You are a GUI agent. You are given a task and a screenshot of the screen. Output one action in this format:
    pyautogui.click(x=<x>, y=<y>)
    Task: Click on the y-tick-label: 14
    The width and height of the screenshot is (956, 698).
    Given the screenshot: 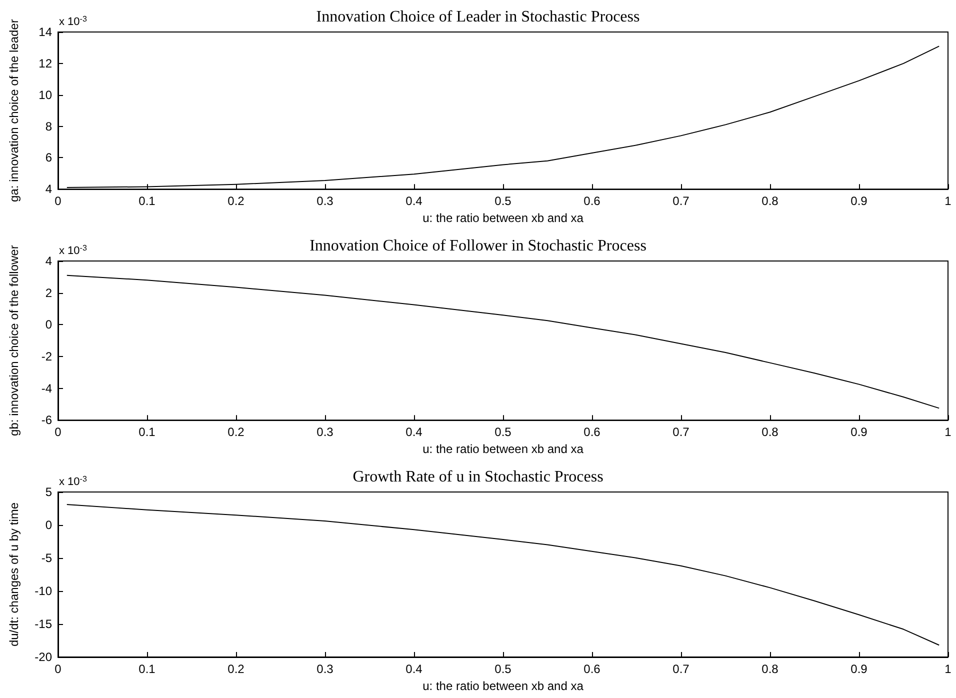 What is the action you would take?
    pyautogui.click(x=45, y=32)
    